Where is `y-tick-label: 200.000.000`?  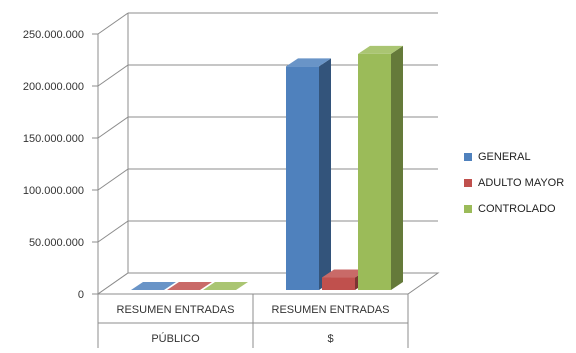 y-tick-label: 200.000.000 is located at coordinates (53, 87).